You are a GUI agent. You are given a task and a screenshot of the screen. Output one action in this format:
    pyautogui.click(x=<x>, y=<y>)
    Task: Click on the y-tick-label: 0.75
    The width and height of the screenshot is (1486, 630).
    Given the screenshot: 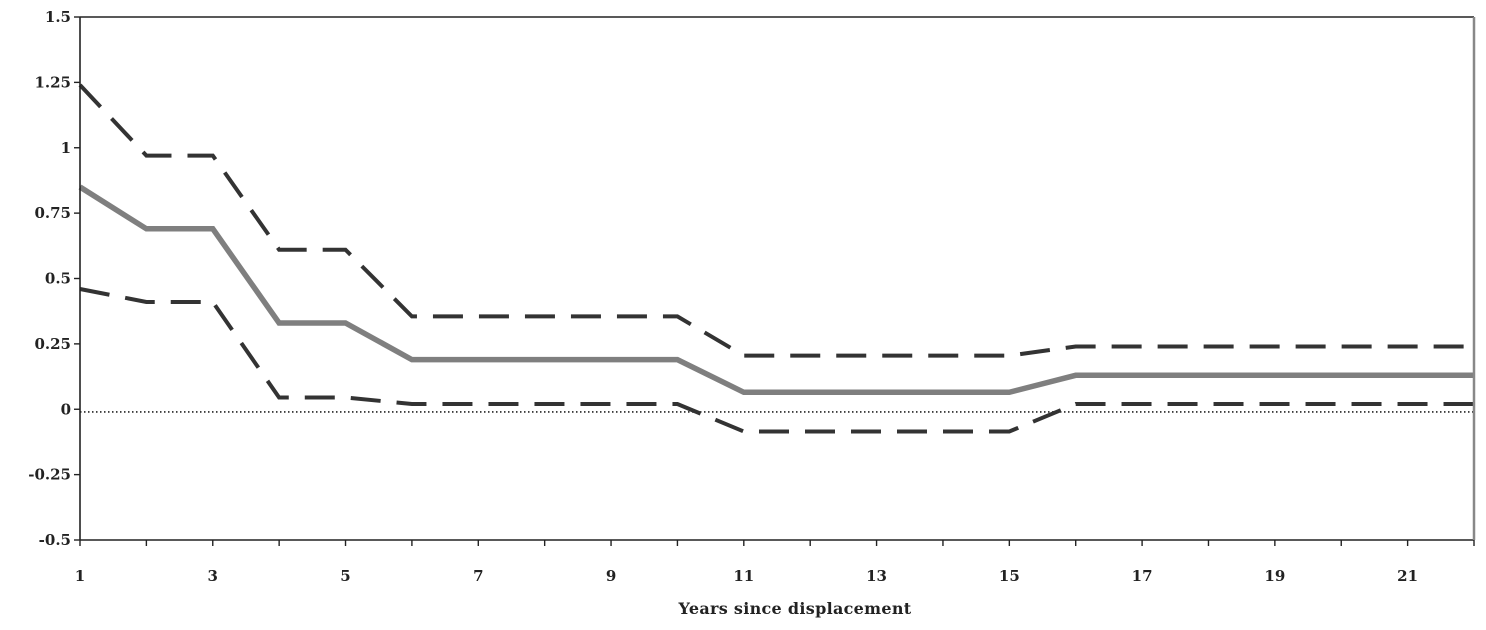 What is the action you would take?
    pyautogui.click(x=52, y=213)
    